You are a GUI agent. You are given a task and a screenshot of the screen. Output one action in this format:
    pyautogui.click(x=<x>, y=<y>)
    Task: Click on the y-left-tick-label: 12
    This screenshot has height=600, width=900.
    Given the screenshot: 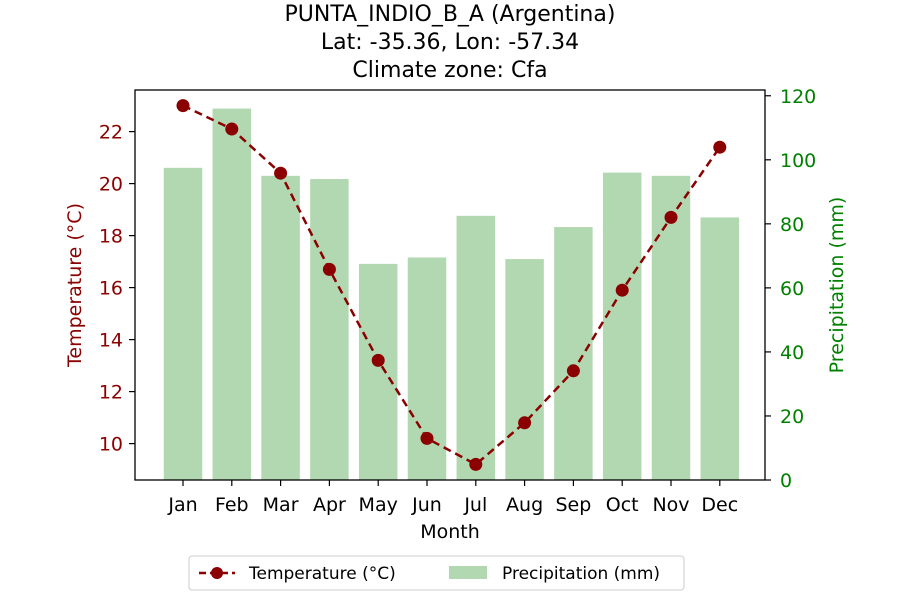 What is the action you would take?
    pyautogui.click(x=111, y=393)
    